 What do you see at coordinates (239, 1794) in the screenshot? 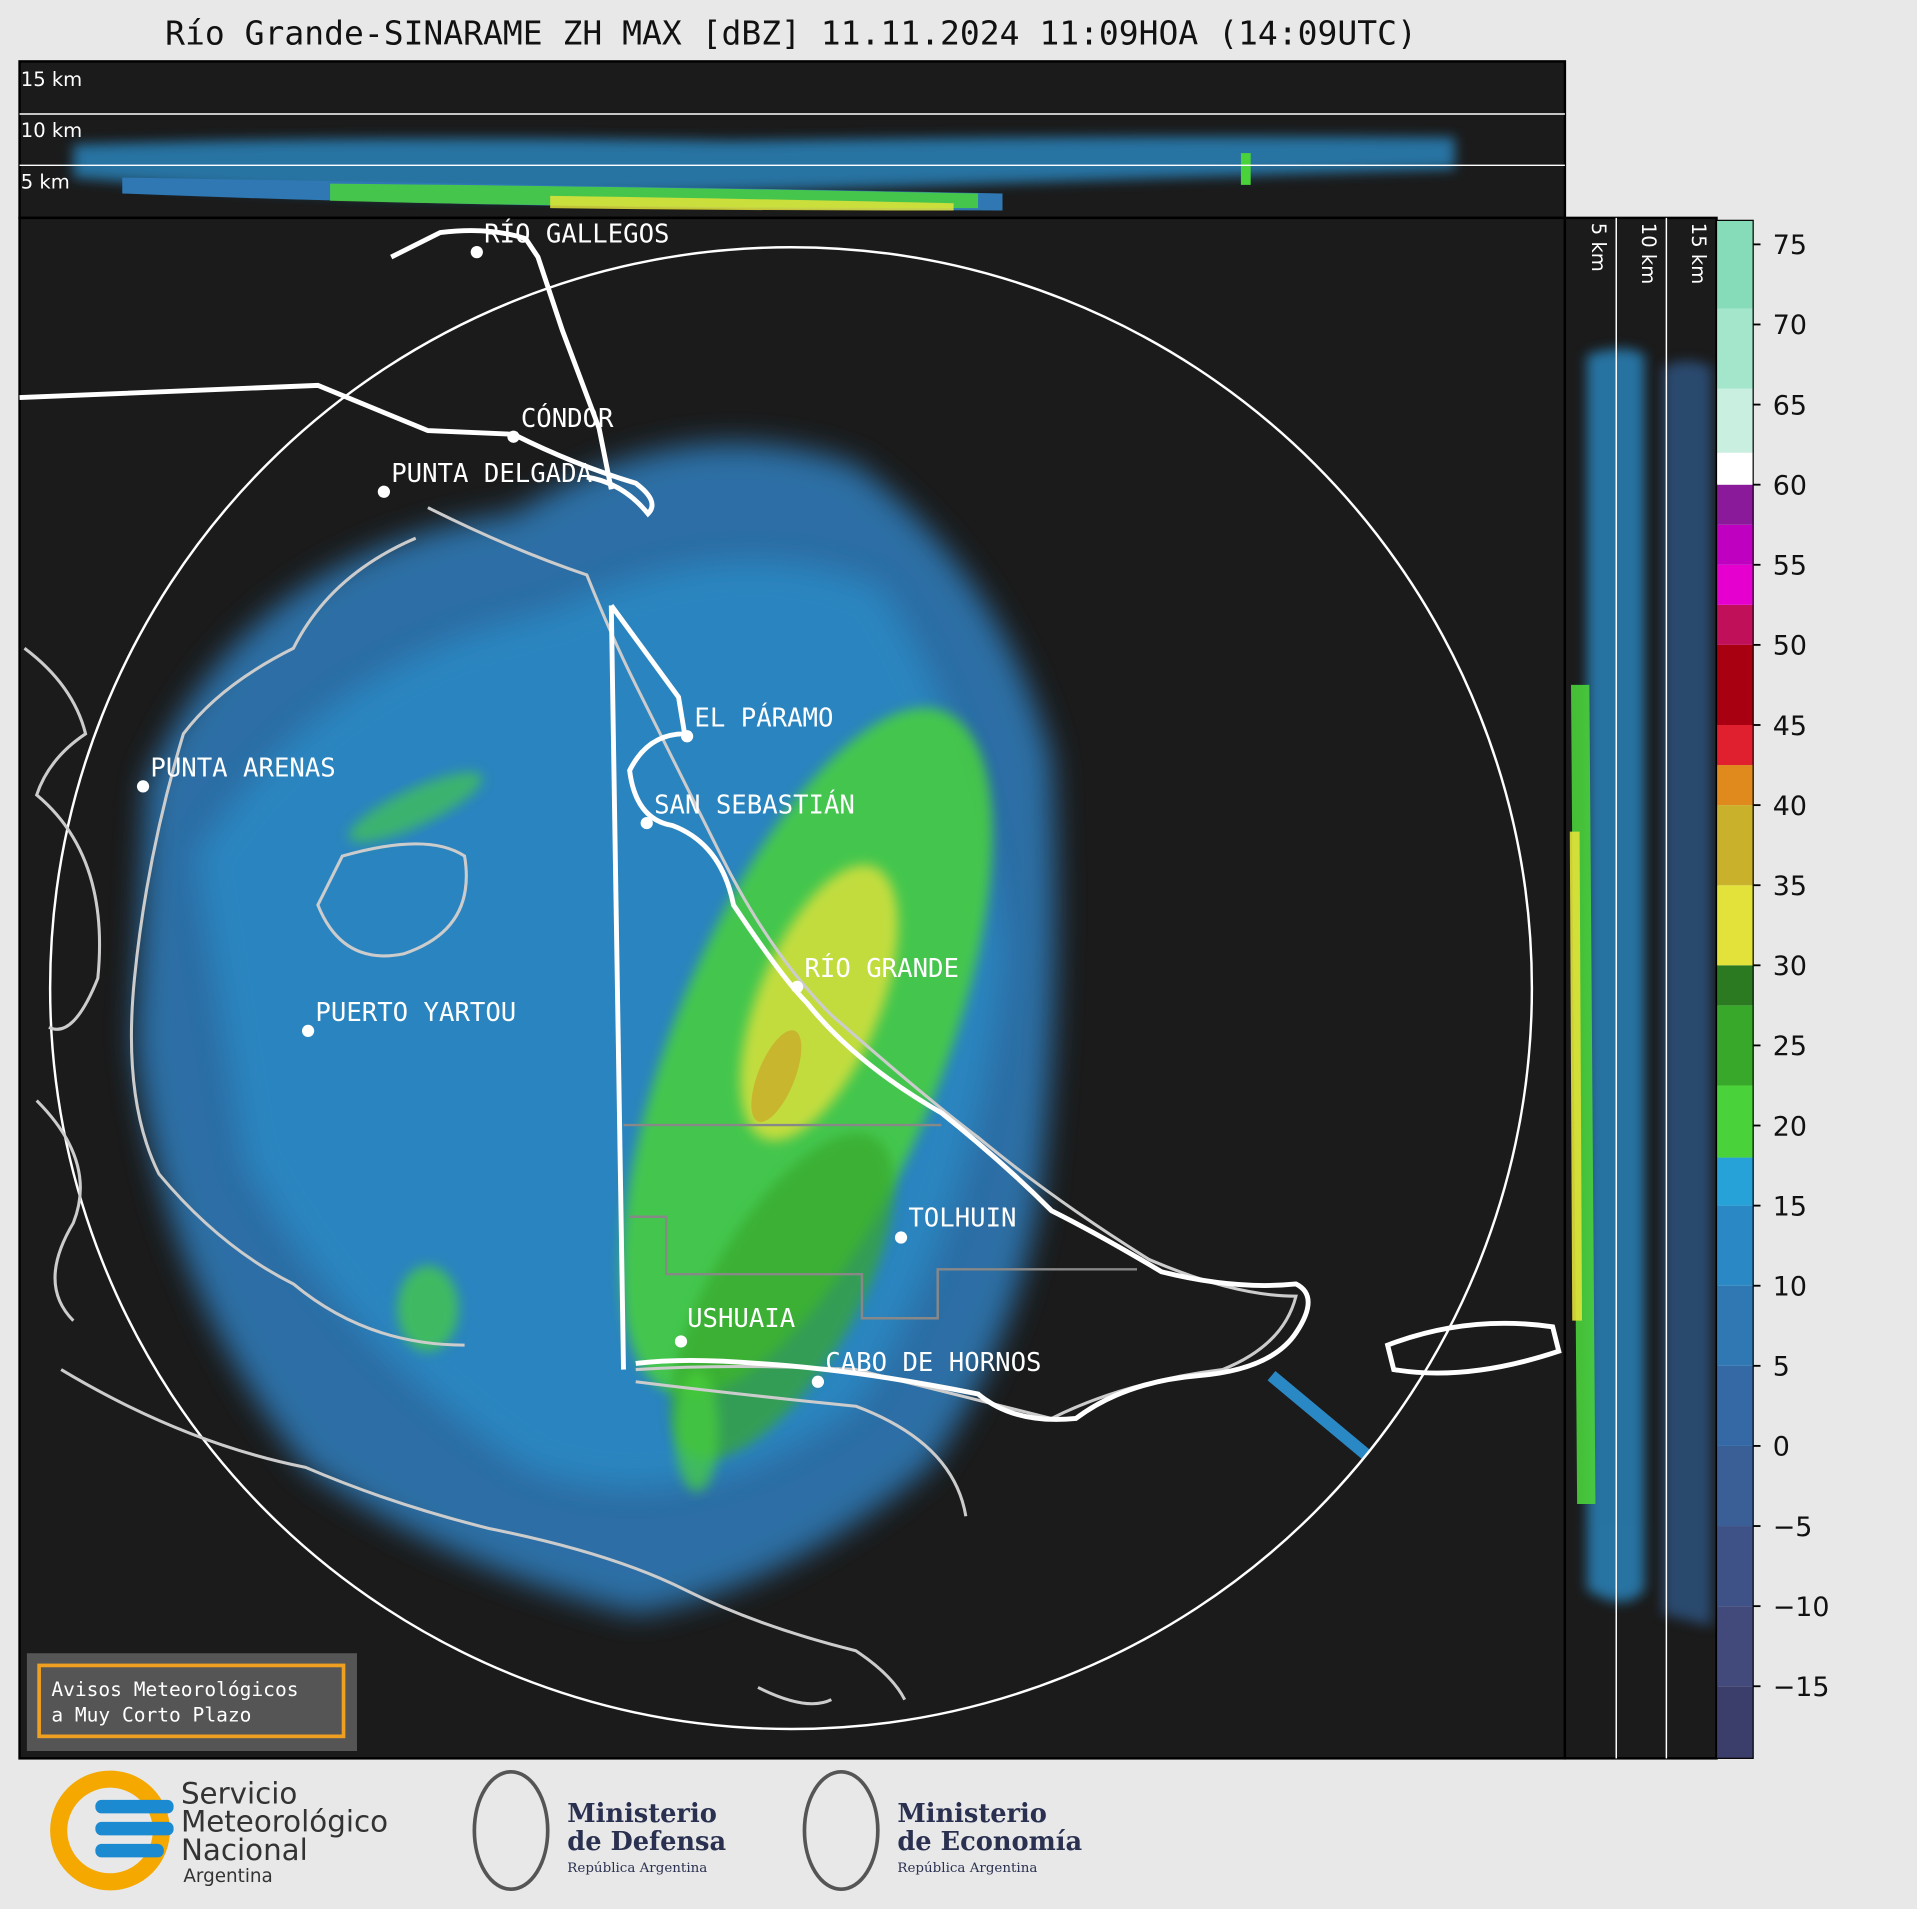
I see `logo-text: Servicio` at bounding box center [239, 1794].